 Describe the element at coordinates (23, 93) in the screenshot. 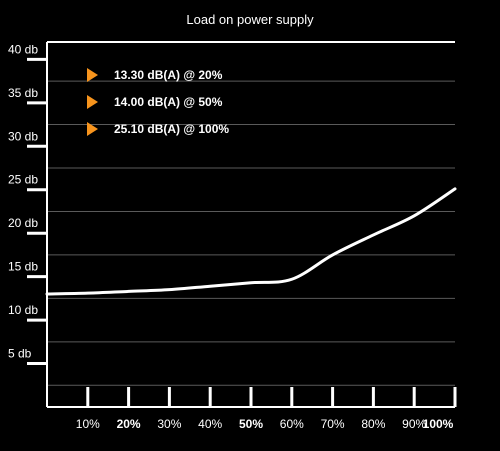

I see `y-tick-label: 35 db` at that location.